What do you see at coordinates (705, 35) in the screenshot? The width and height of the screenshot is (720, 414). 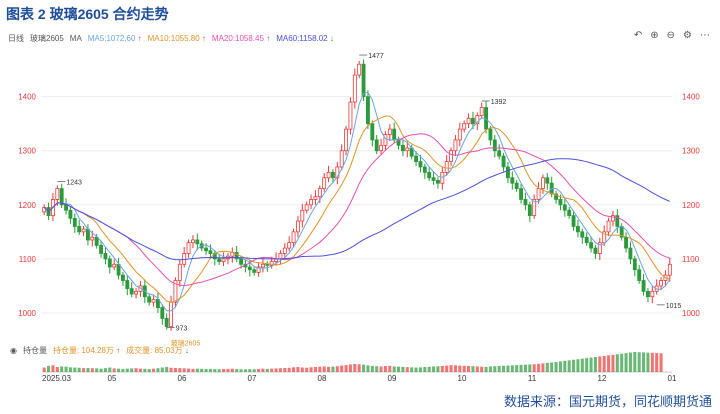 I see `more-icon: ⋯` at bounding box center [705, 35].